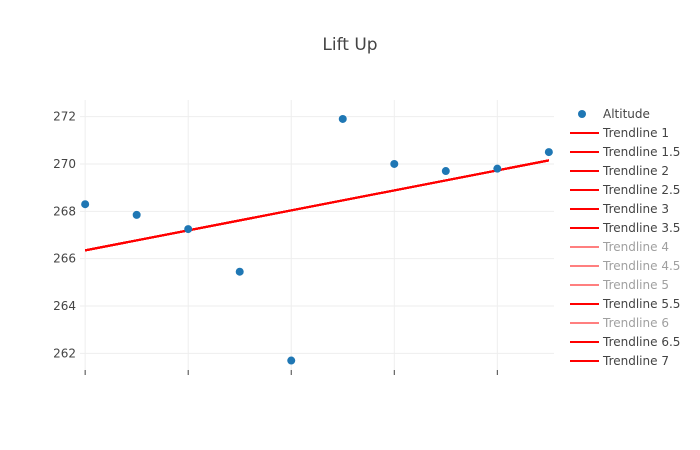  I want to click on legend-item: Trendline 3, so click(619, 209).